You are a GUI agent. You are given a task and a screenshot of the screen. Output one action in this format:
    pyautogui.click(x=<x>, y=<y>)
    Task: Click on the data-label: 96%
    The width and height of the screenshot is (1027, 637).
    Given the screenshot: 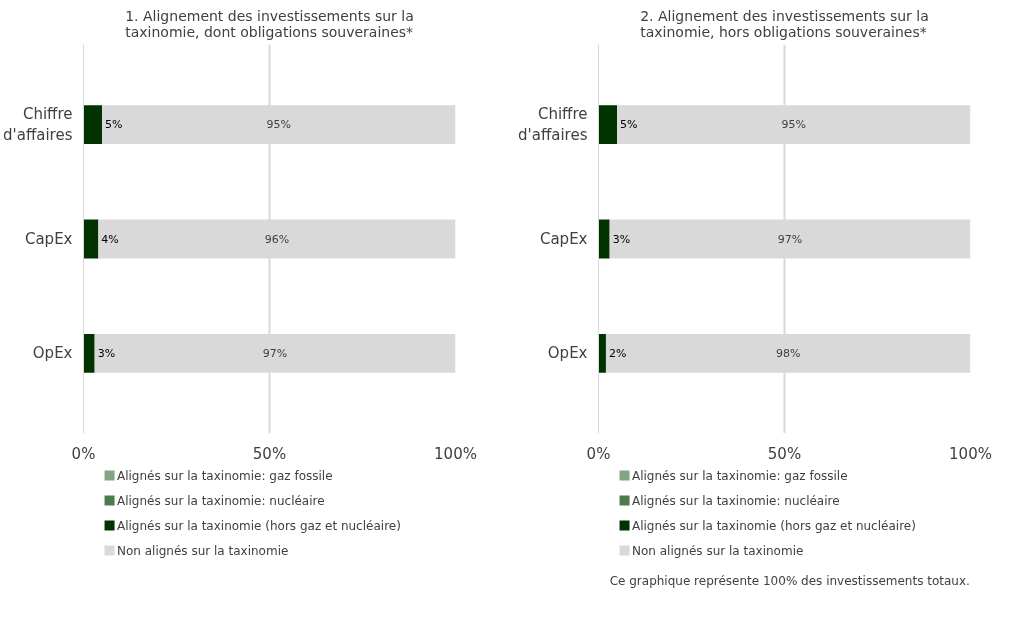 What is the action you would take?
    pyautogui.click(x=277, y=239)
    